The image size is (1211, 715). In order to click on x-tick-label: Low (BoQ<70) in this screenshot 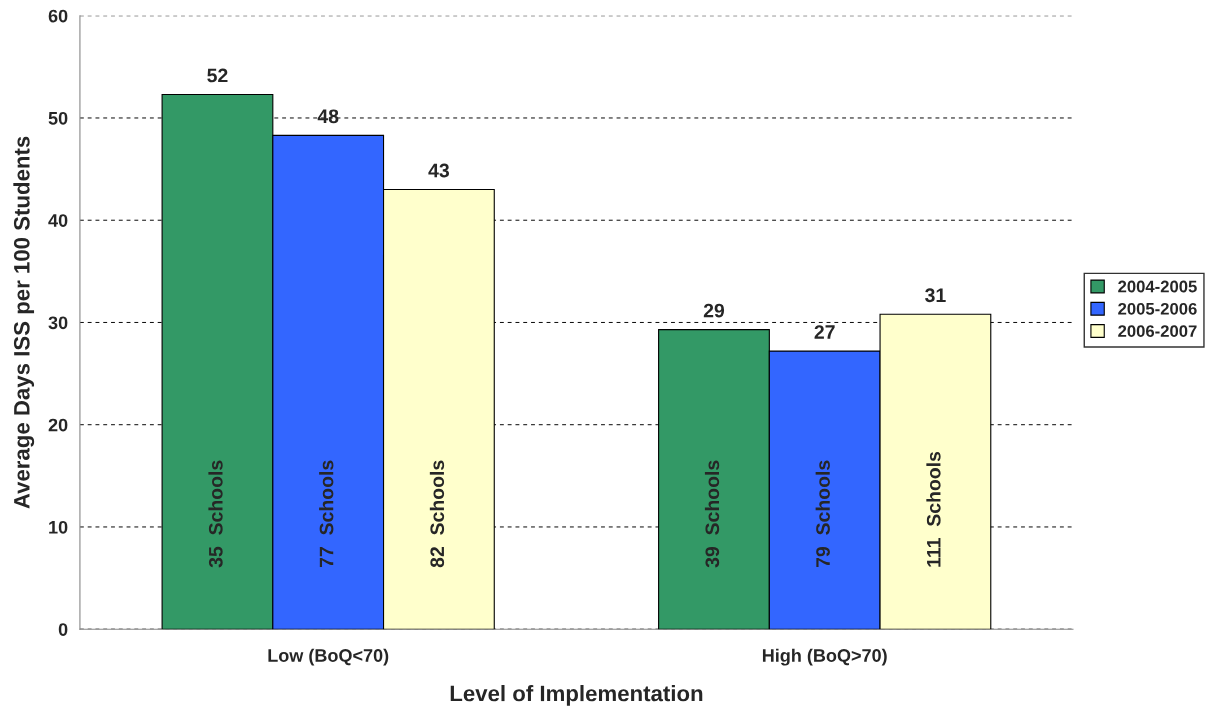, I will do `click(328, 657)`.